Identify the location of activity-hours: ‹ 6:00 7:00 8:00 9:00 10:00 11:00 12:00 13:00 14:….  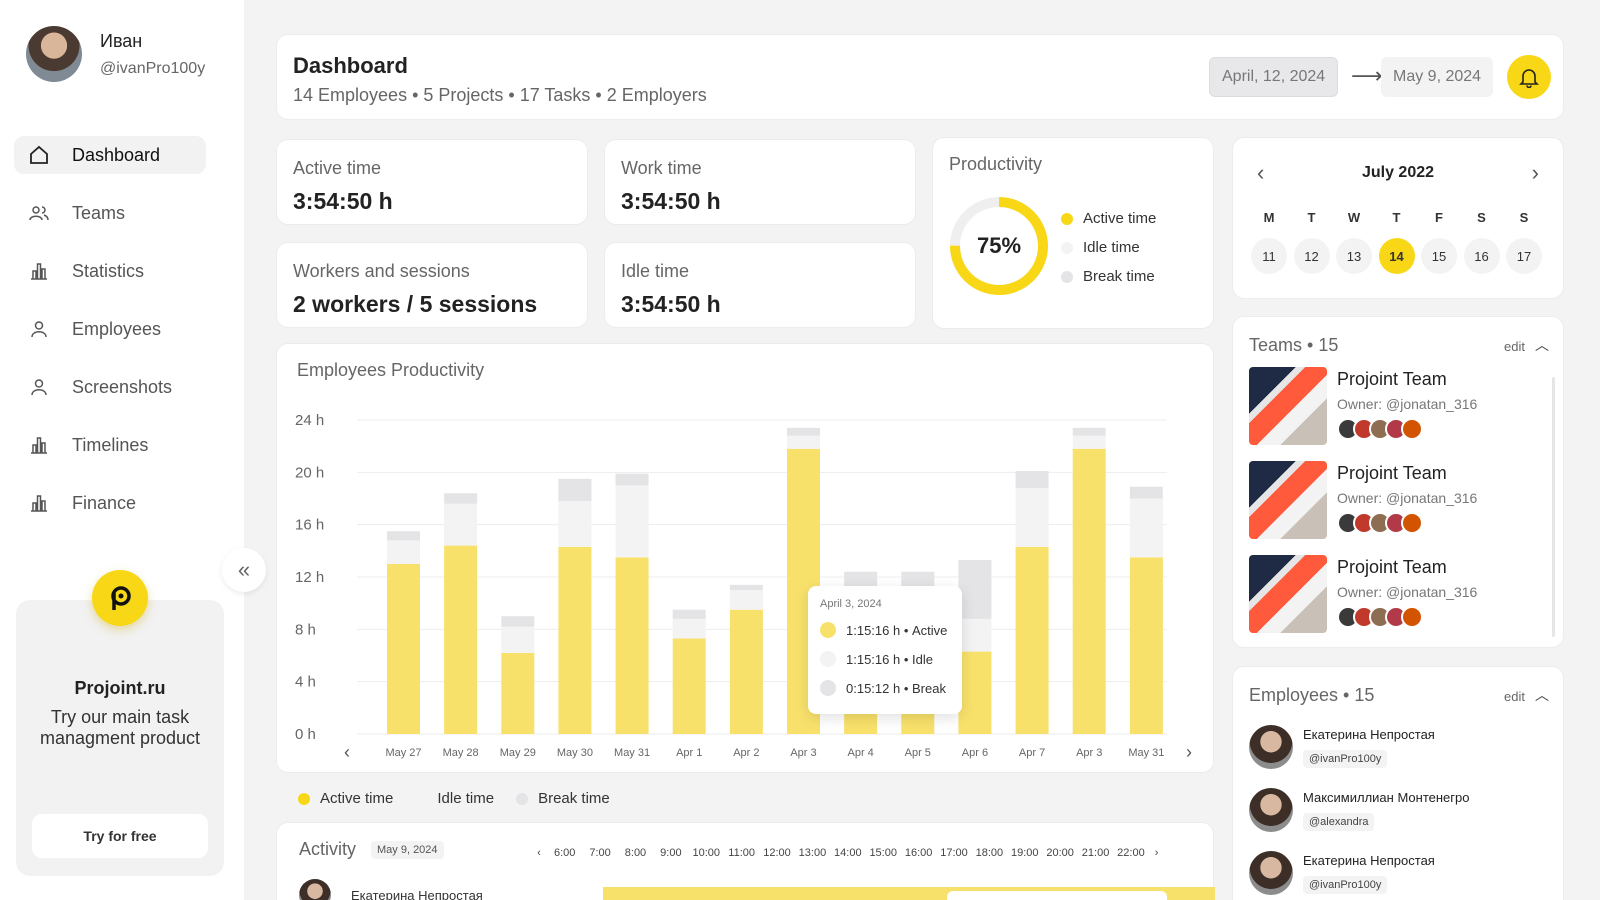
(848, 853).